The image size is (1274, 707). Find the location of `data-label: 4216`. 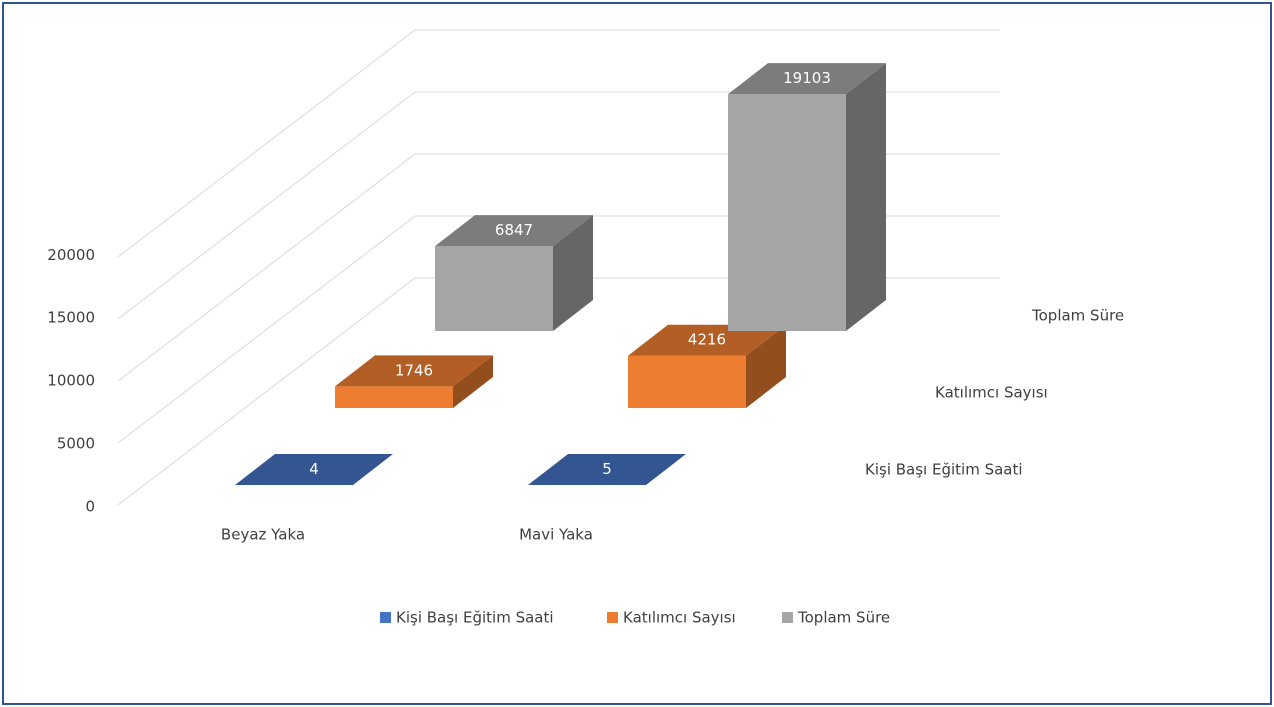

data-label: 4216 is located at coordinates (707, 340).